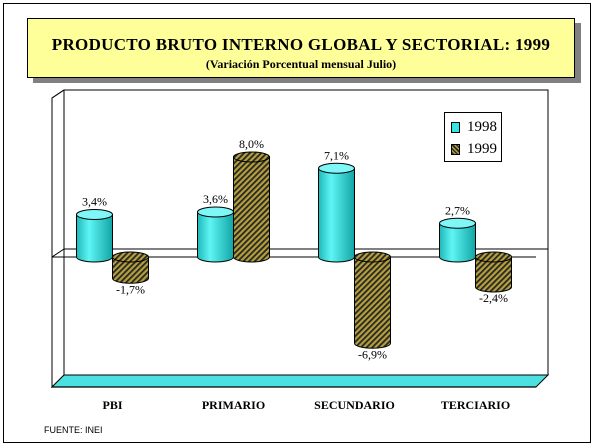 The height and width of the screenshot is (448, 596). What do you see at coordinates (130, 289) in the screenshot?
I see `data-label-1999-pbi: -1,7%` at bounding box center [130, 289].